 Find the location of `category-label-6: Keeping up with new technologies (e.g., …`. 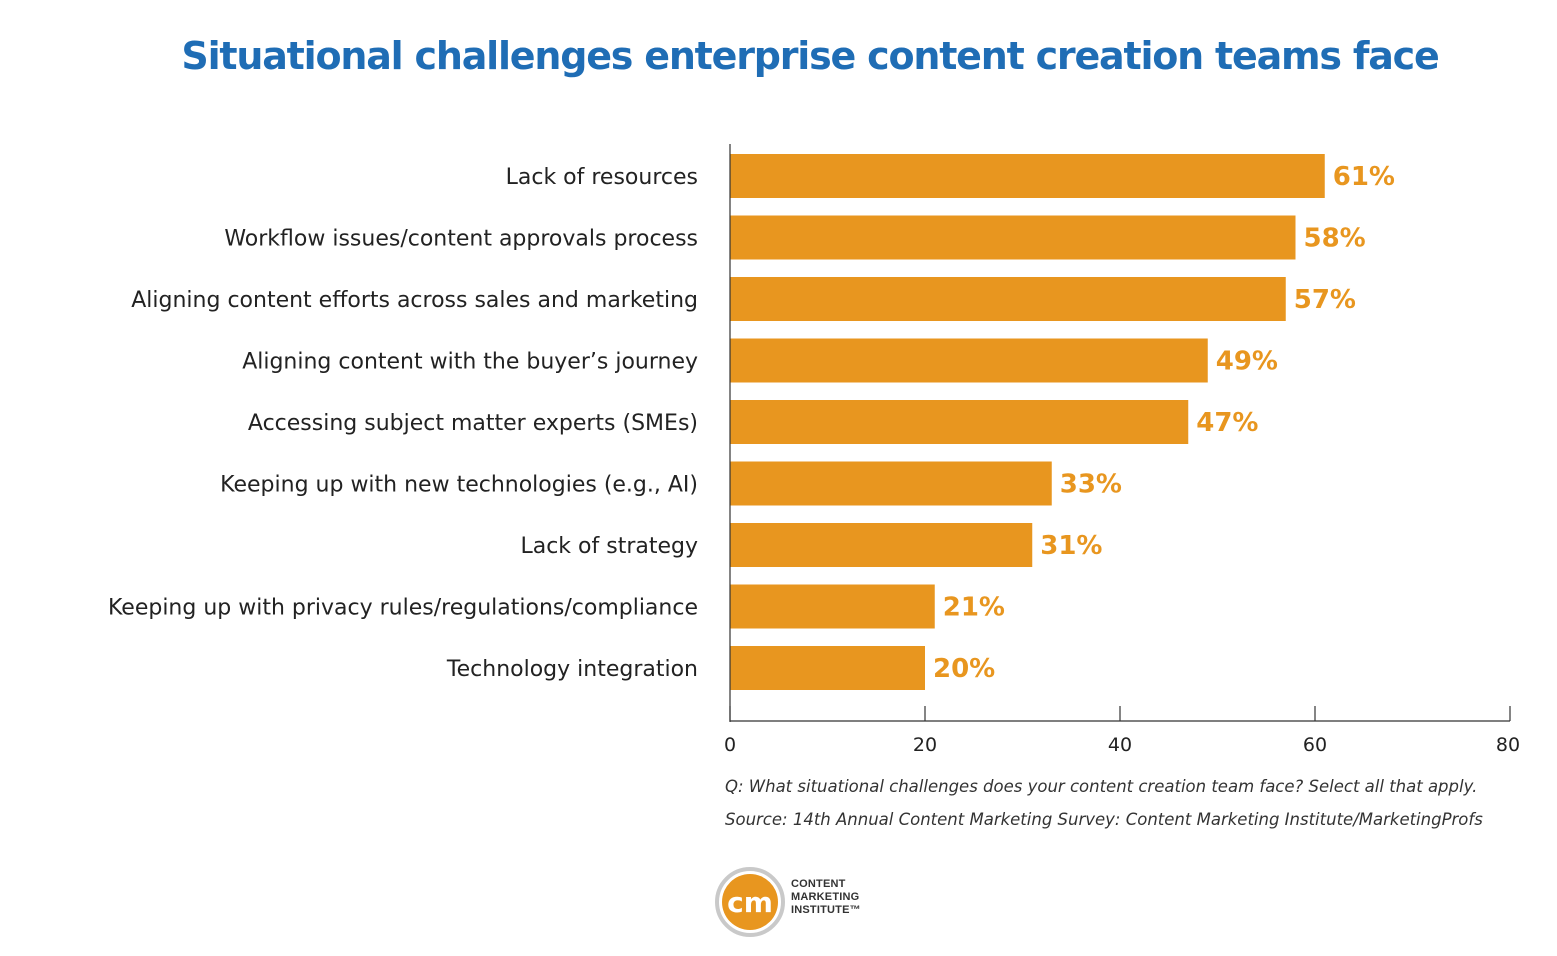

category-label-6: Keeping up with new technologies (e.g., … is located at coordinates (459, 485).